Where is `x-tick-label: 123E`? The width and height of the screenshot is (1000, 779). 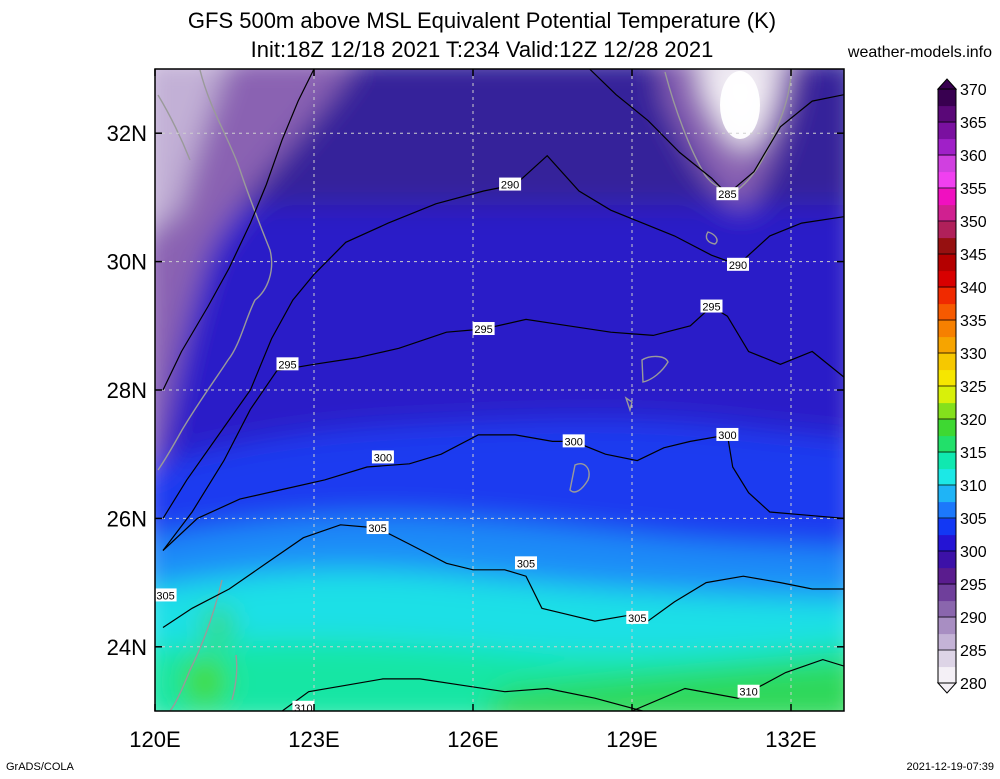 x-tick-label: 123E is located at coordinates (313, 739).